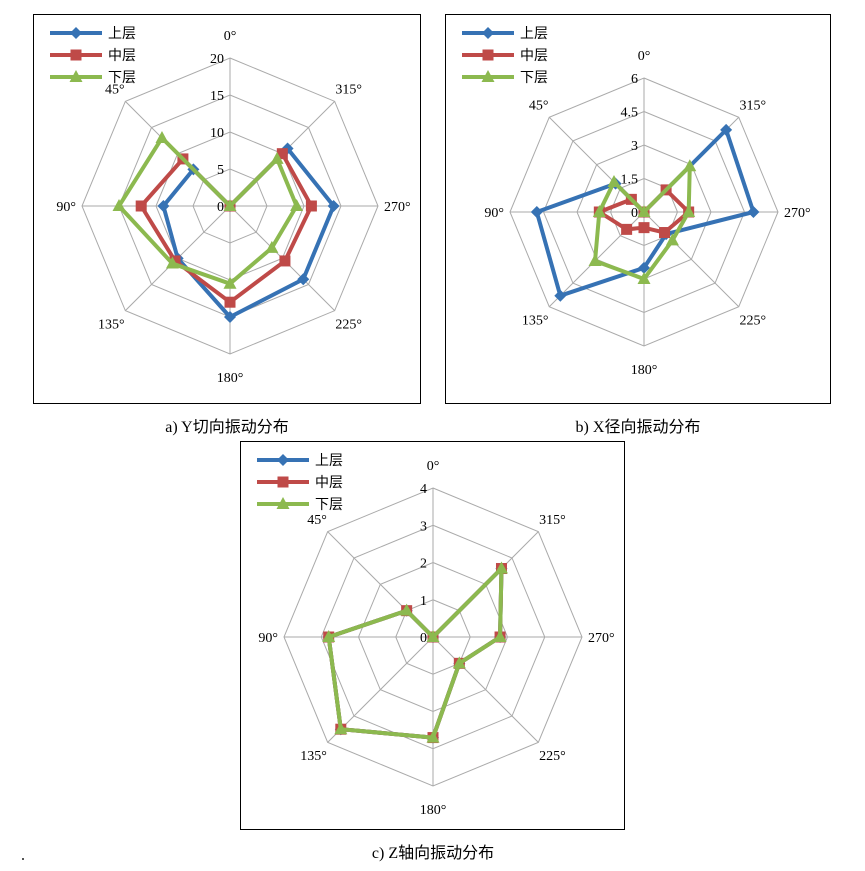 The width and height of the screenshot is (865, 871). What do you see at coordinates (217, 96) in the screenshot?
I see `radial-tick-label: 15` at bounding box center [217, 96].